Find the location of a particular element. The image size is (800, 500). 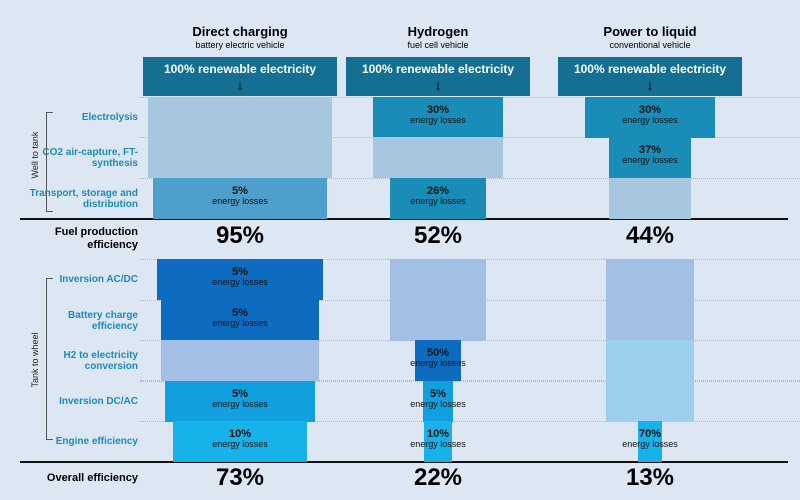

overall-efficiency-label: Overall efficiency is located at coordinates (92, 478).